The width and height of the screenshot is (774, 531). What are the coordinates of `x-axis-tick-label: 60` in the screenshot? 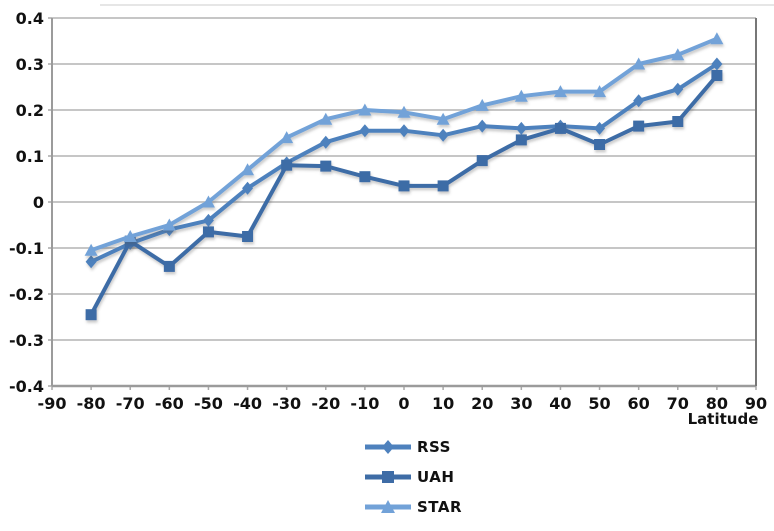 It's located at (639, 403).